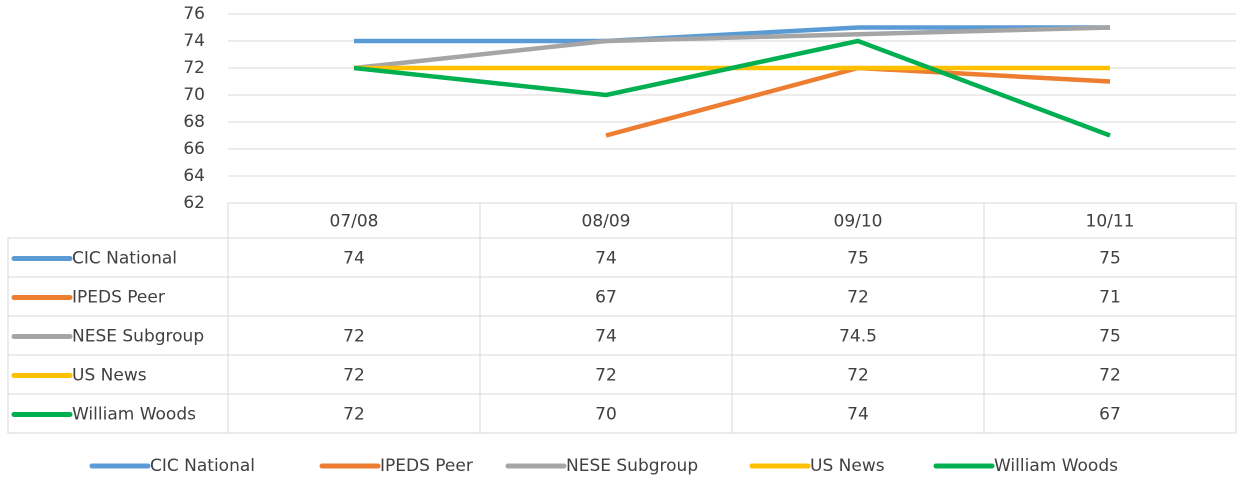 The image size is (1238, 481). What do you see at coordinates (109, 376) in the screenshot?
I see `table-series-name: US News` at bounding box center [109, 376].